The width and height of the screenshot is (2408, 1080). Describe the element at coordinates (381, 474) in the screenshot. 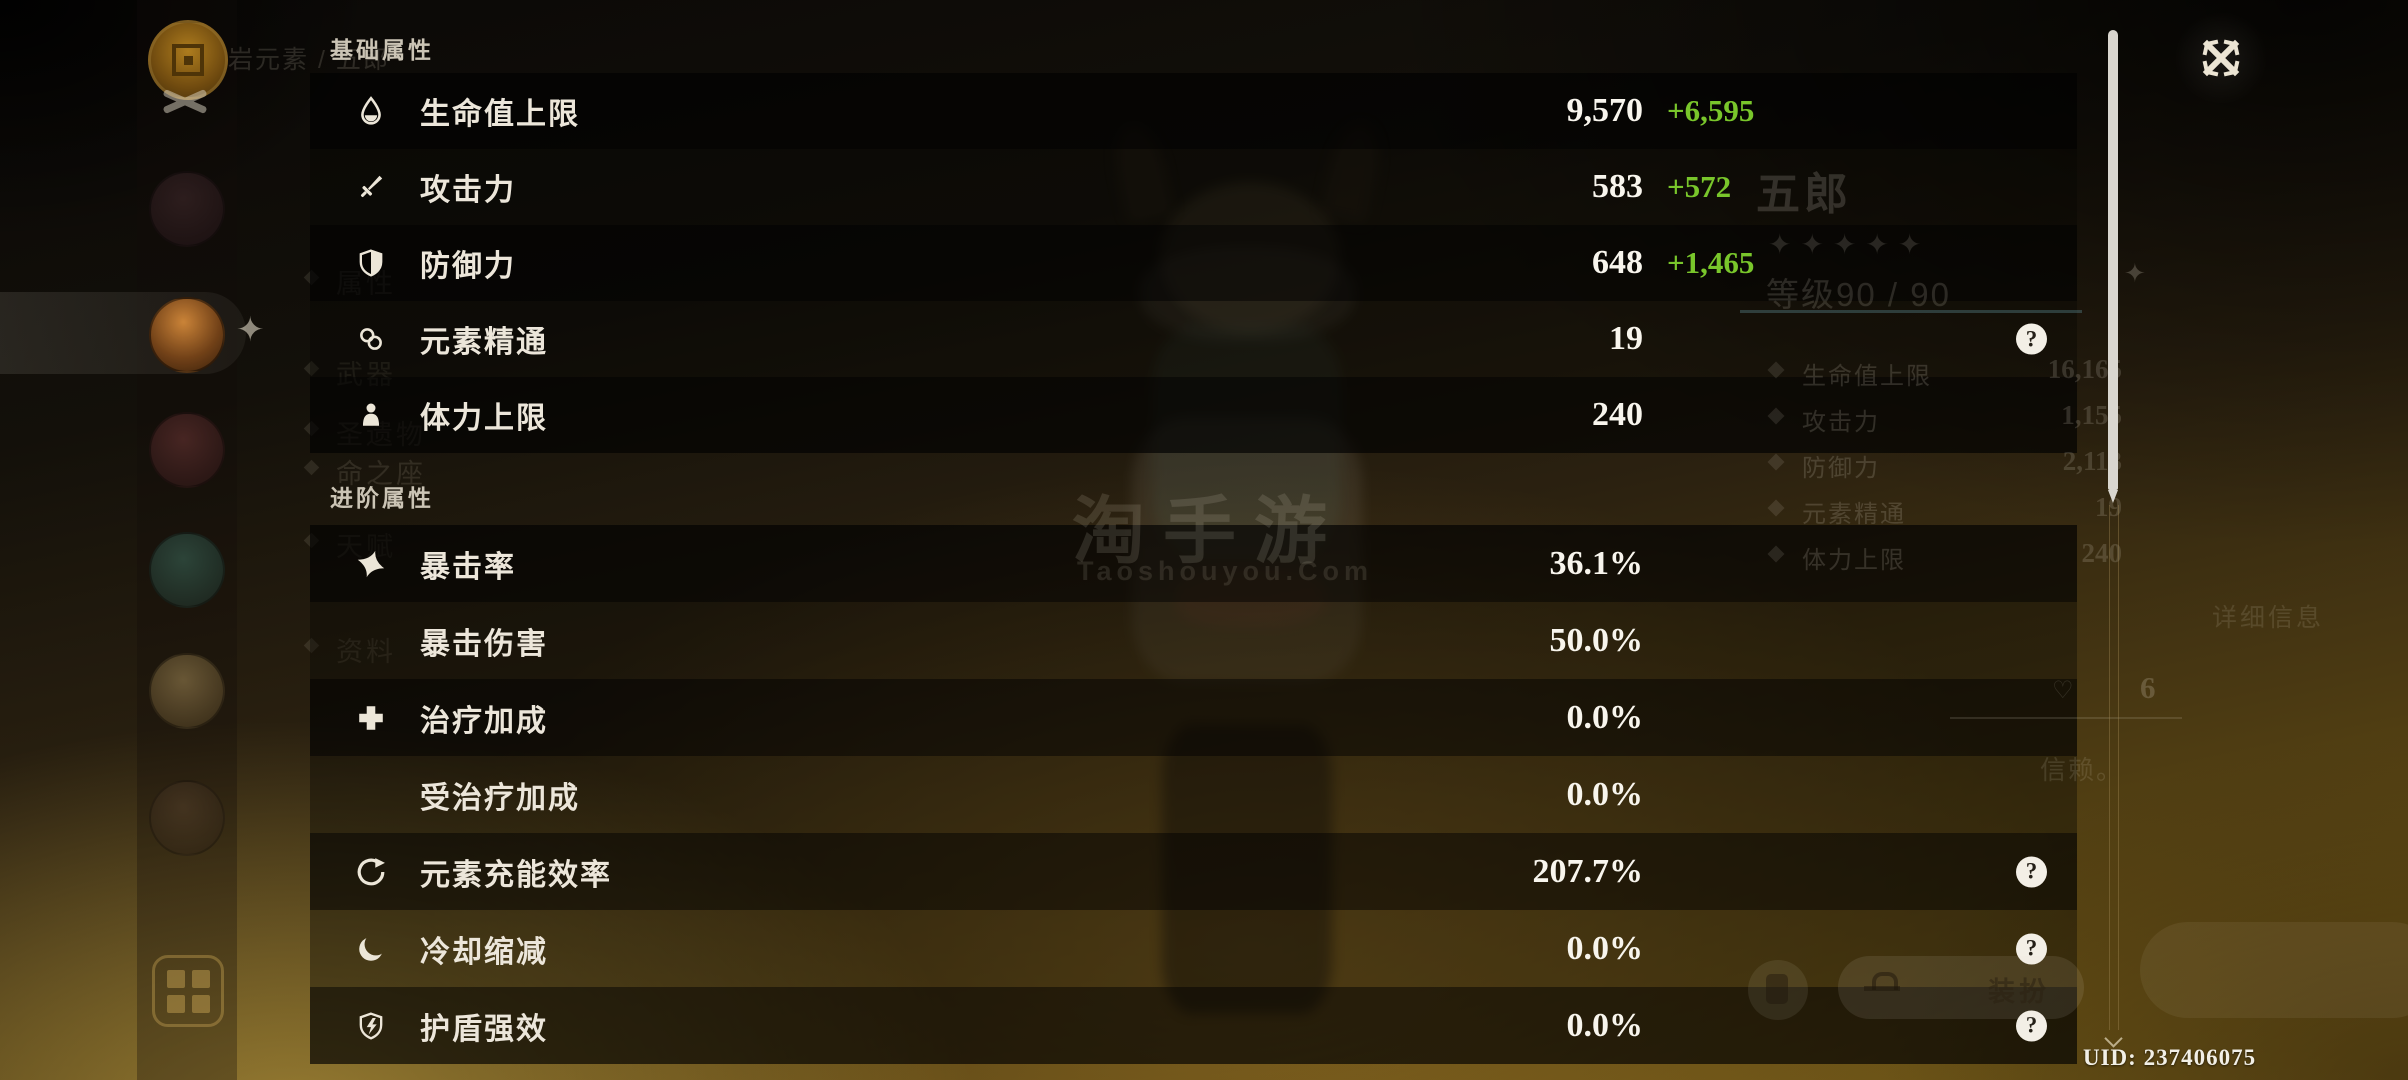

I see `menu-item-constellation: 命之座` at that location.